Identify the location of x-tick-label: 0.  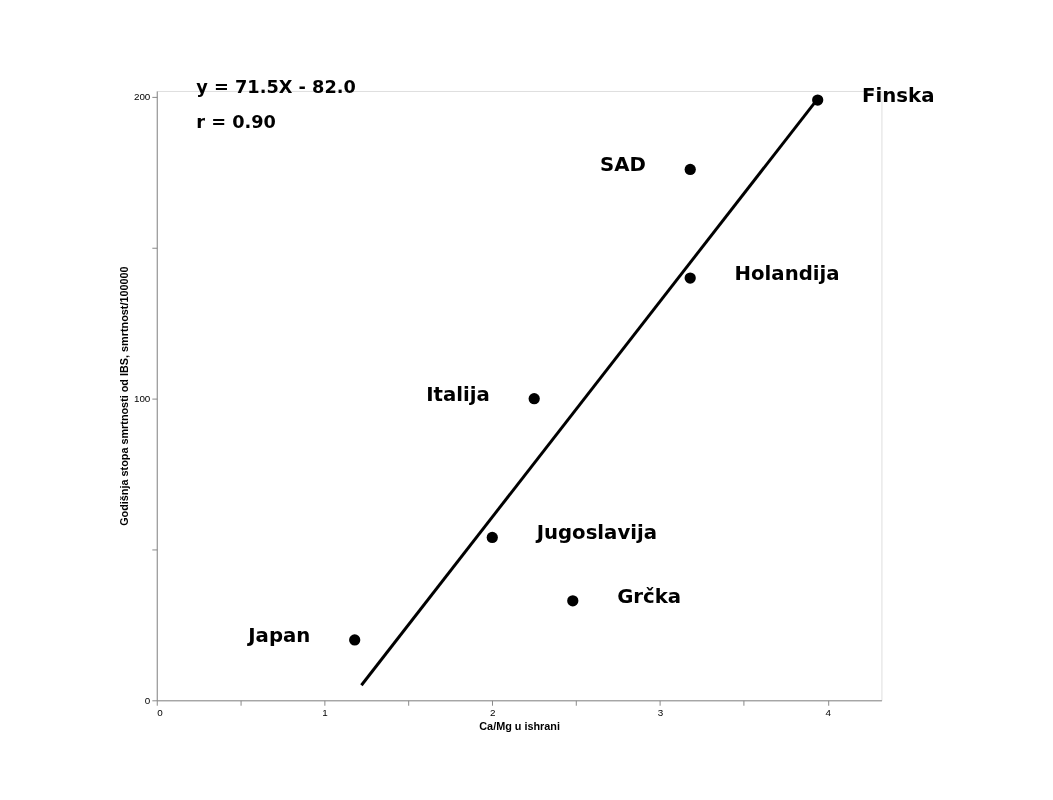
(160, 712).